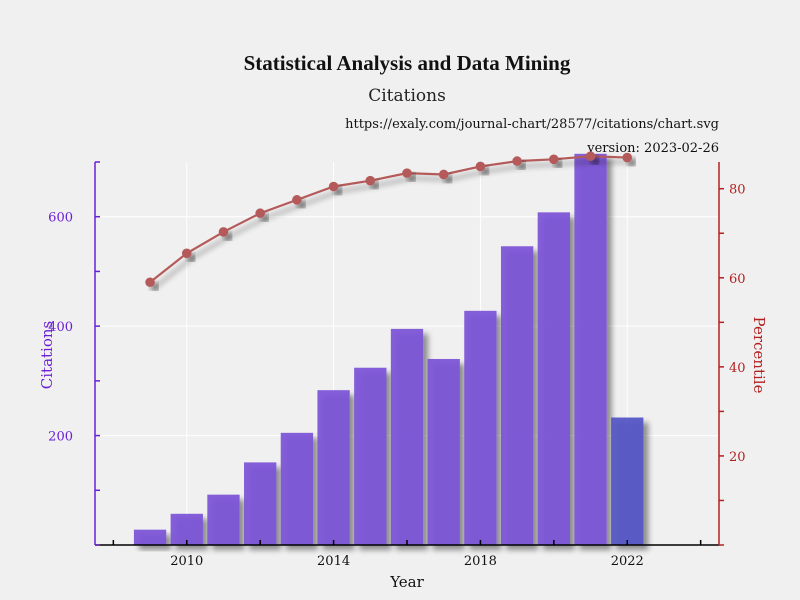  What do you see at coordinates (590, 156) in the screenshot?
I see `percentile-point-2021` at bounding box center [590, 156].